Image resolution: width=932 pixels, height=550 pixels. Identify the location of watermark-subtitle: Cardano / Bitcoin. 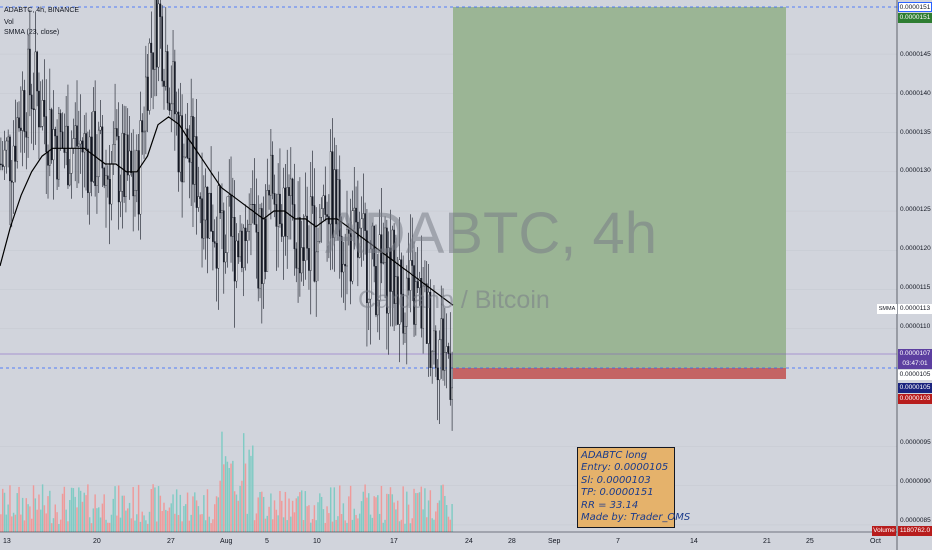
(454, 300).